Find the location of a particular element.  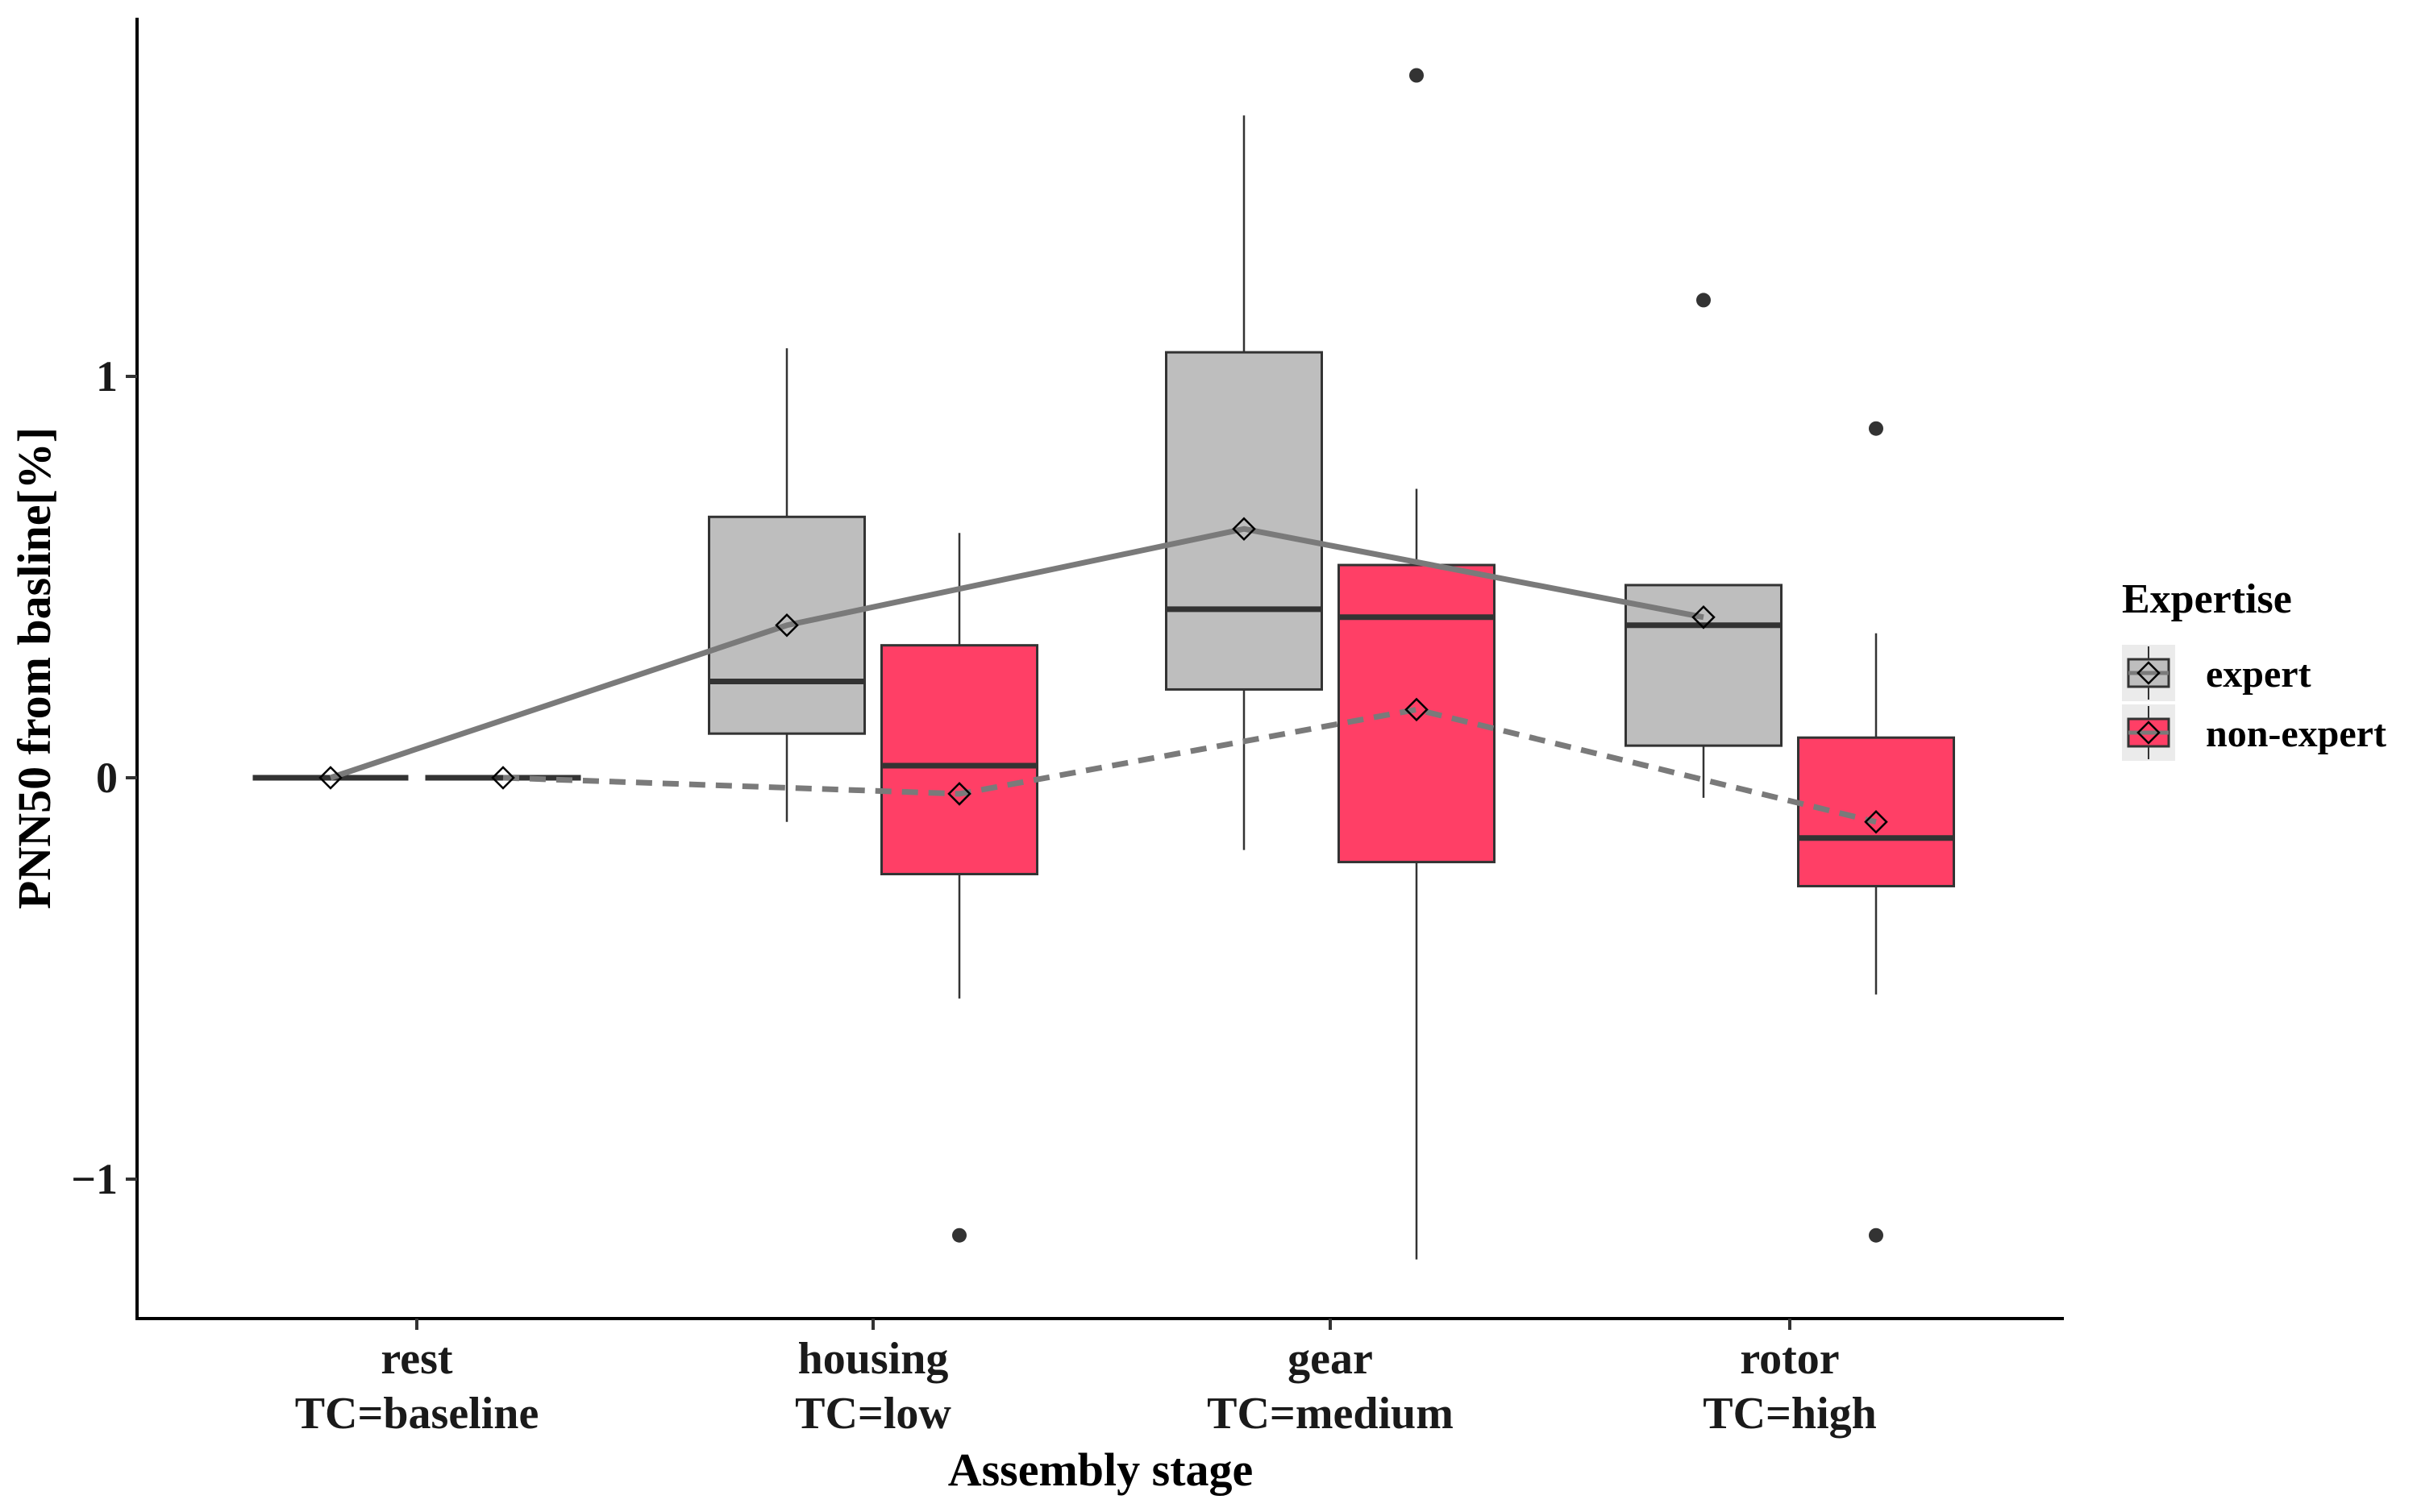

box-expert-gear is located at coordinates (1244, 482).